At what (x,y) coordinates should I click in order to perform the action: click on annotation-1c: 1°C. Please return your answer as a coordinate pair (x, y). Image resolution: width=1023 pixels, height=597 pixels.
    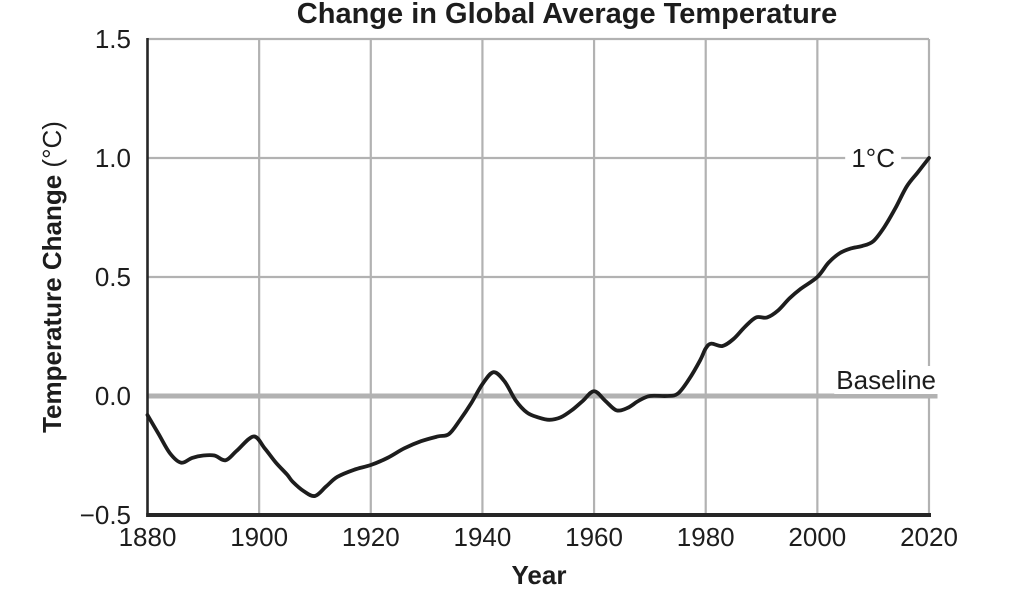
    Looking at the image, I should click on (873, 158).